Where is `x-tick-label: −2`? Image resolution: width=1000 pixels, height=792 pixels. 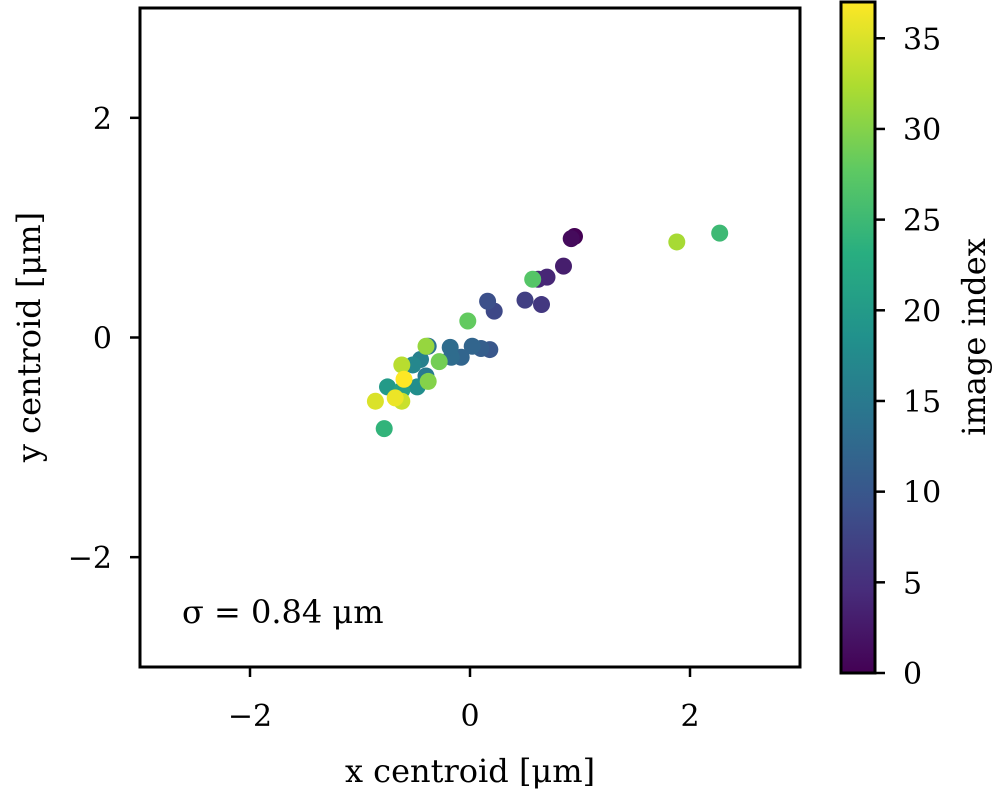 x-tick-label: −2 is located at coordinates (250, 716).